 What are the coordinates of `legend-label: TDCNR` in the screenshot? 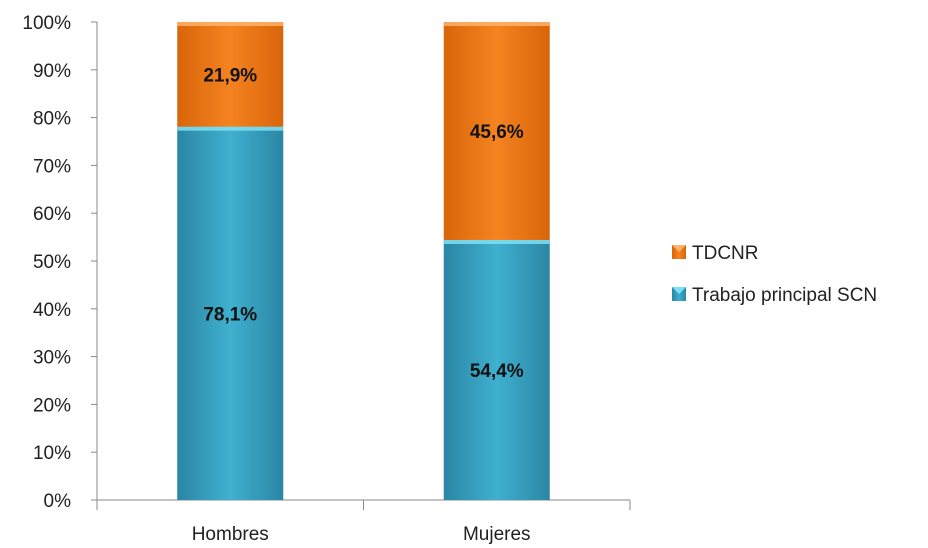 It's located at (725, 253).